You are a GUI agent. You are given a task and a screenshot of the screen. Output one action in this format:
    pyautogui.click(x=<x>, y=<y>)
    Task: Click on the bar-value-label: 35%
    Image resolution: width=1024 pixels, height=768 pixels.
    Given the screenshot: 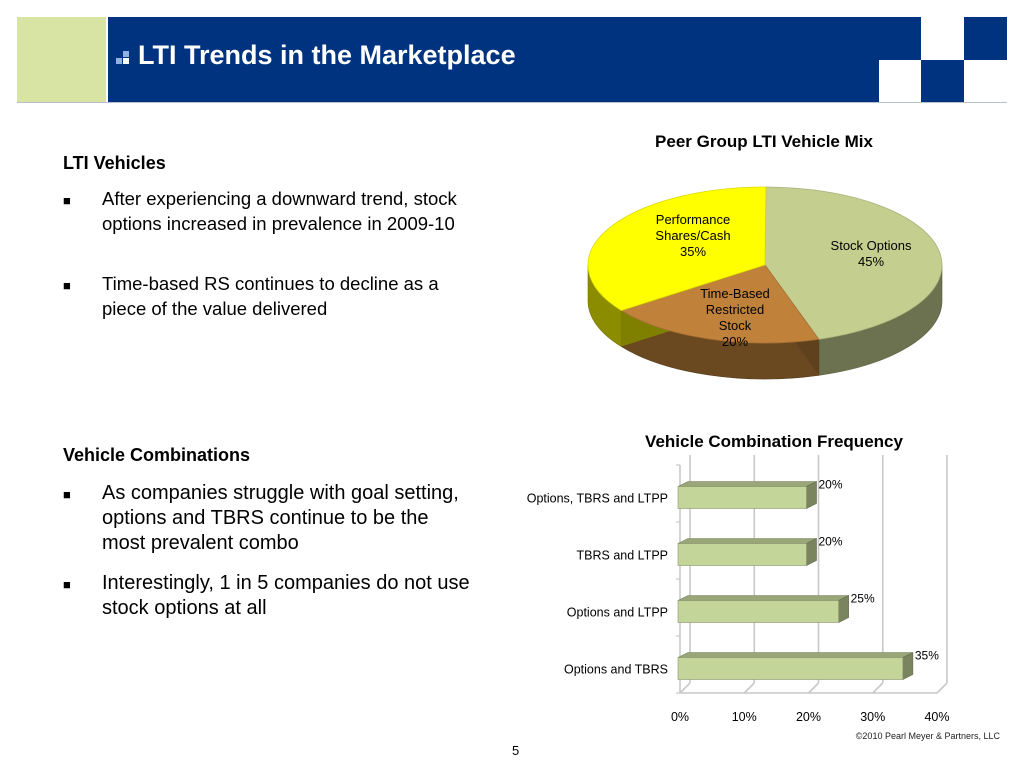 What is the action you would take?
    pyautogui.click(x=927, y=656)
    